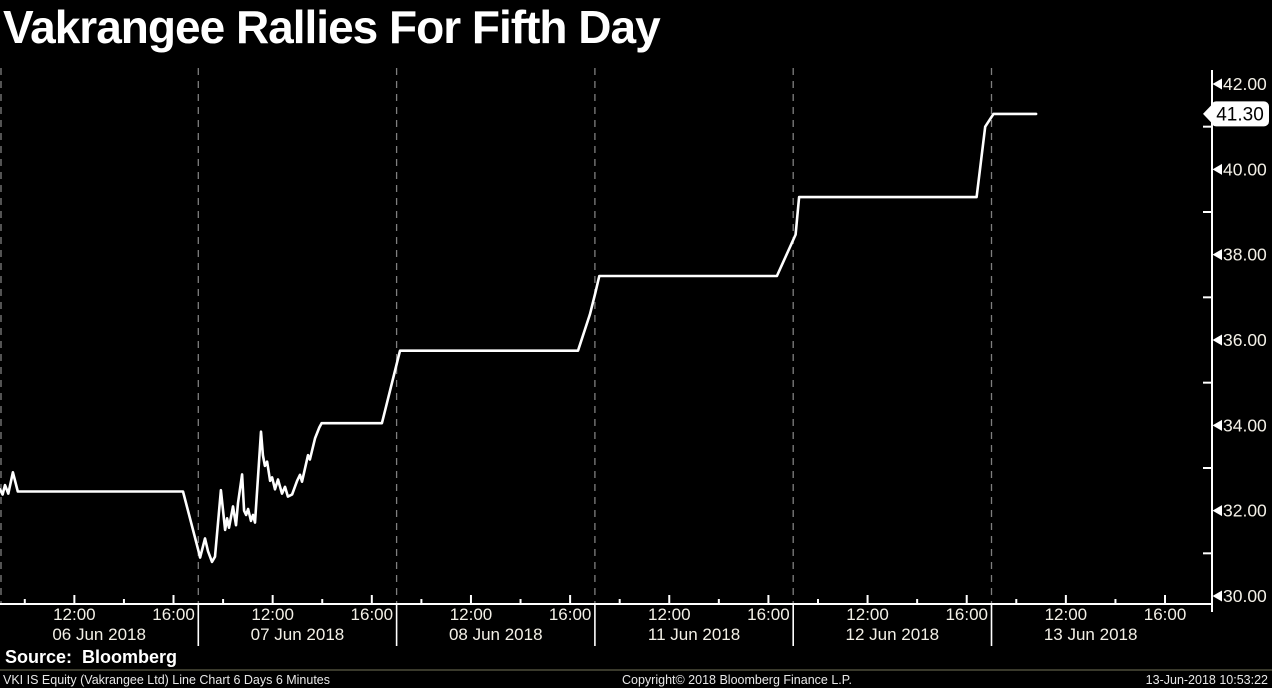  Describe the element at coordinates (1245, 169) in the screenshot. I see `y-tick-label: 40.00` at that location.